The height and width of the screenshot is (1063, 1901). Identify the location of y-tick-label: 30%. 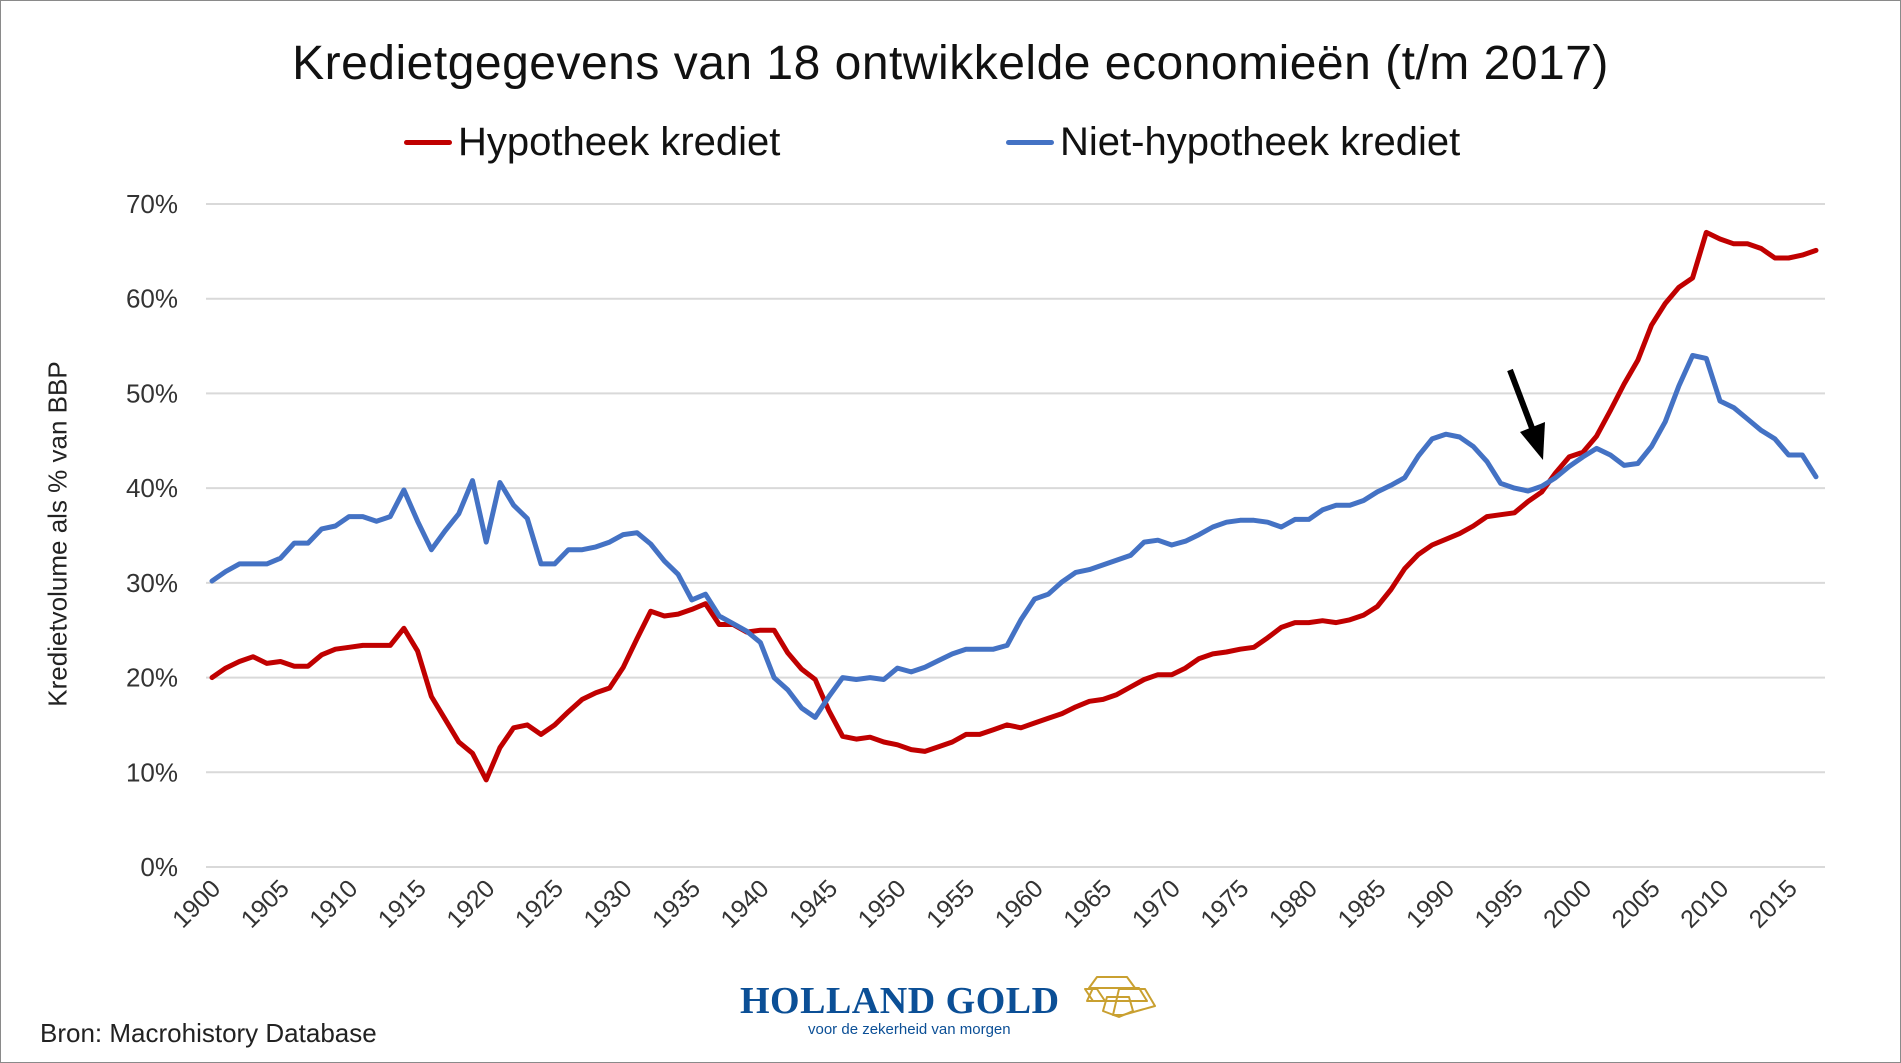
(152, 583).